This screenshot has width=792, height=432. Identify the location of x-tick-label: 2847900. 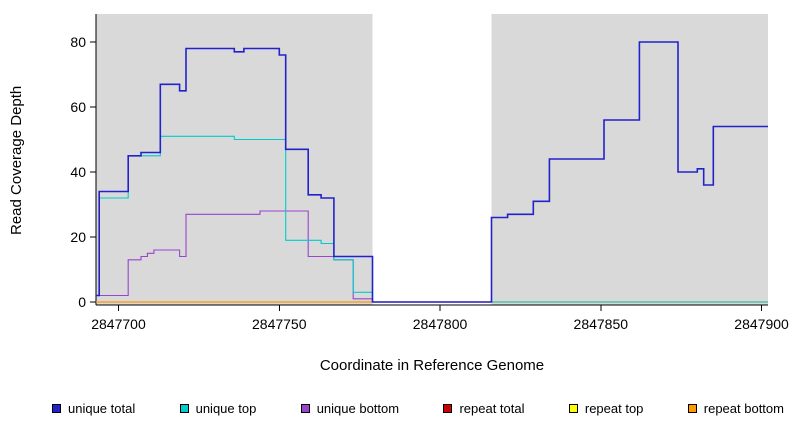
(761, 324).